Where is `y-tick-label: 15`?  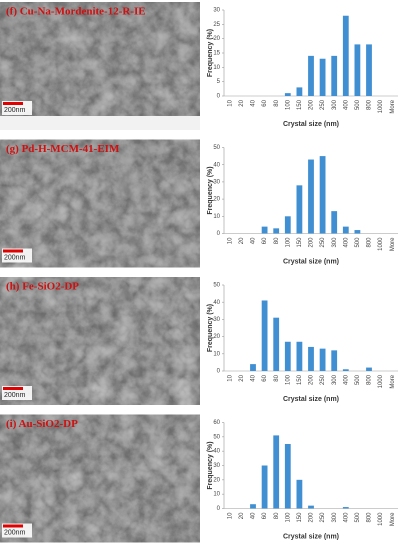 y-tick-label: 15 is located at coordinates (216, 54).